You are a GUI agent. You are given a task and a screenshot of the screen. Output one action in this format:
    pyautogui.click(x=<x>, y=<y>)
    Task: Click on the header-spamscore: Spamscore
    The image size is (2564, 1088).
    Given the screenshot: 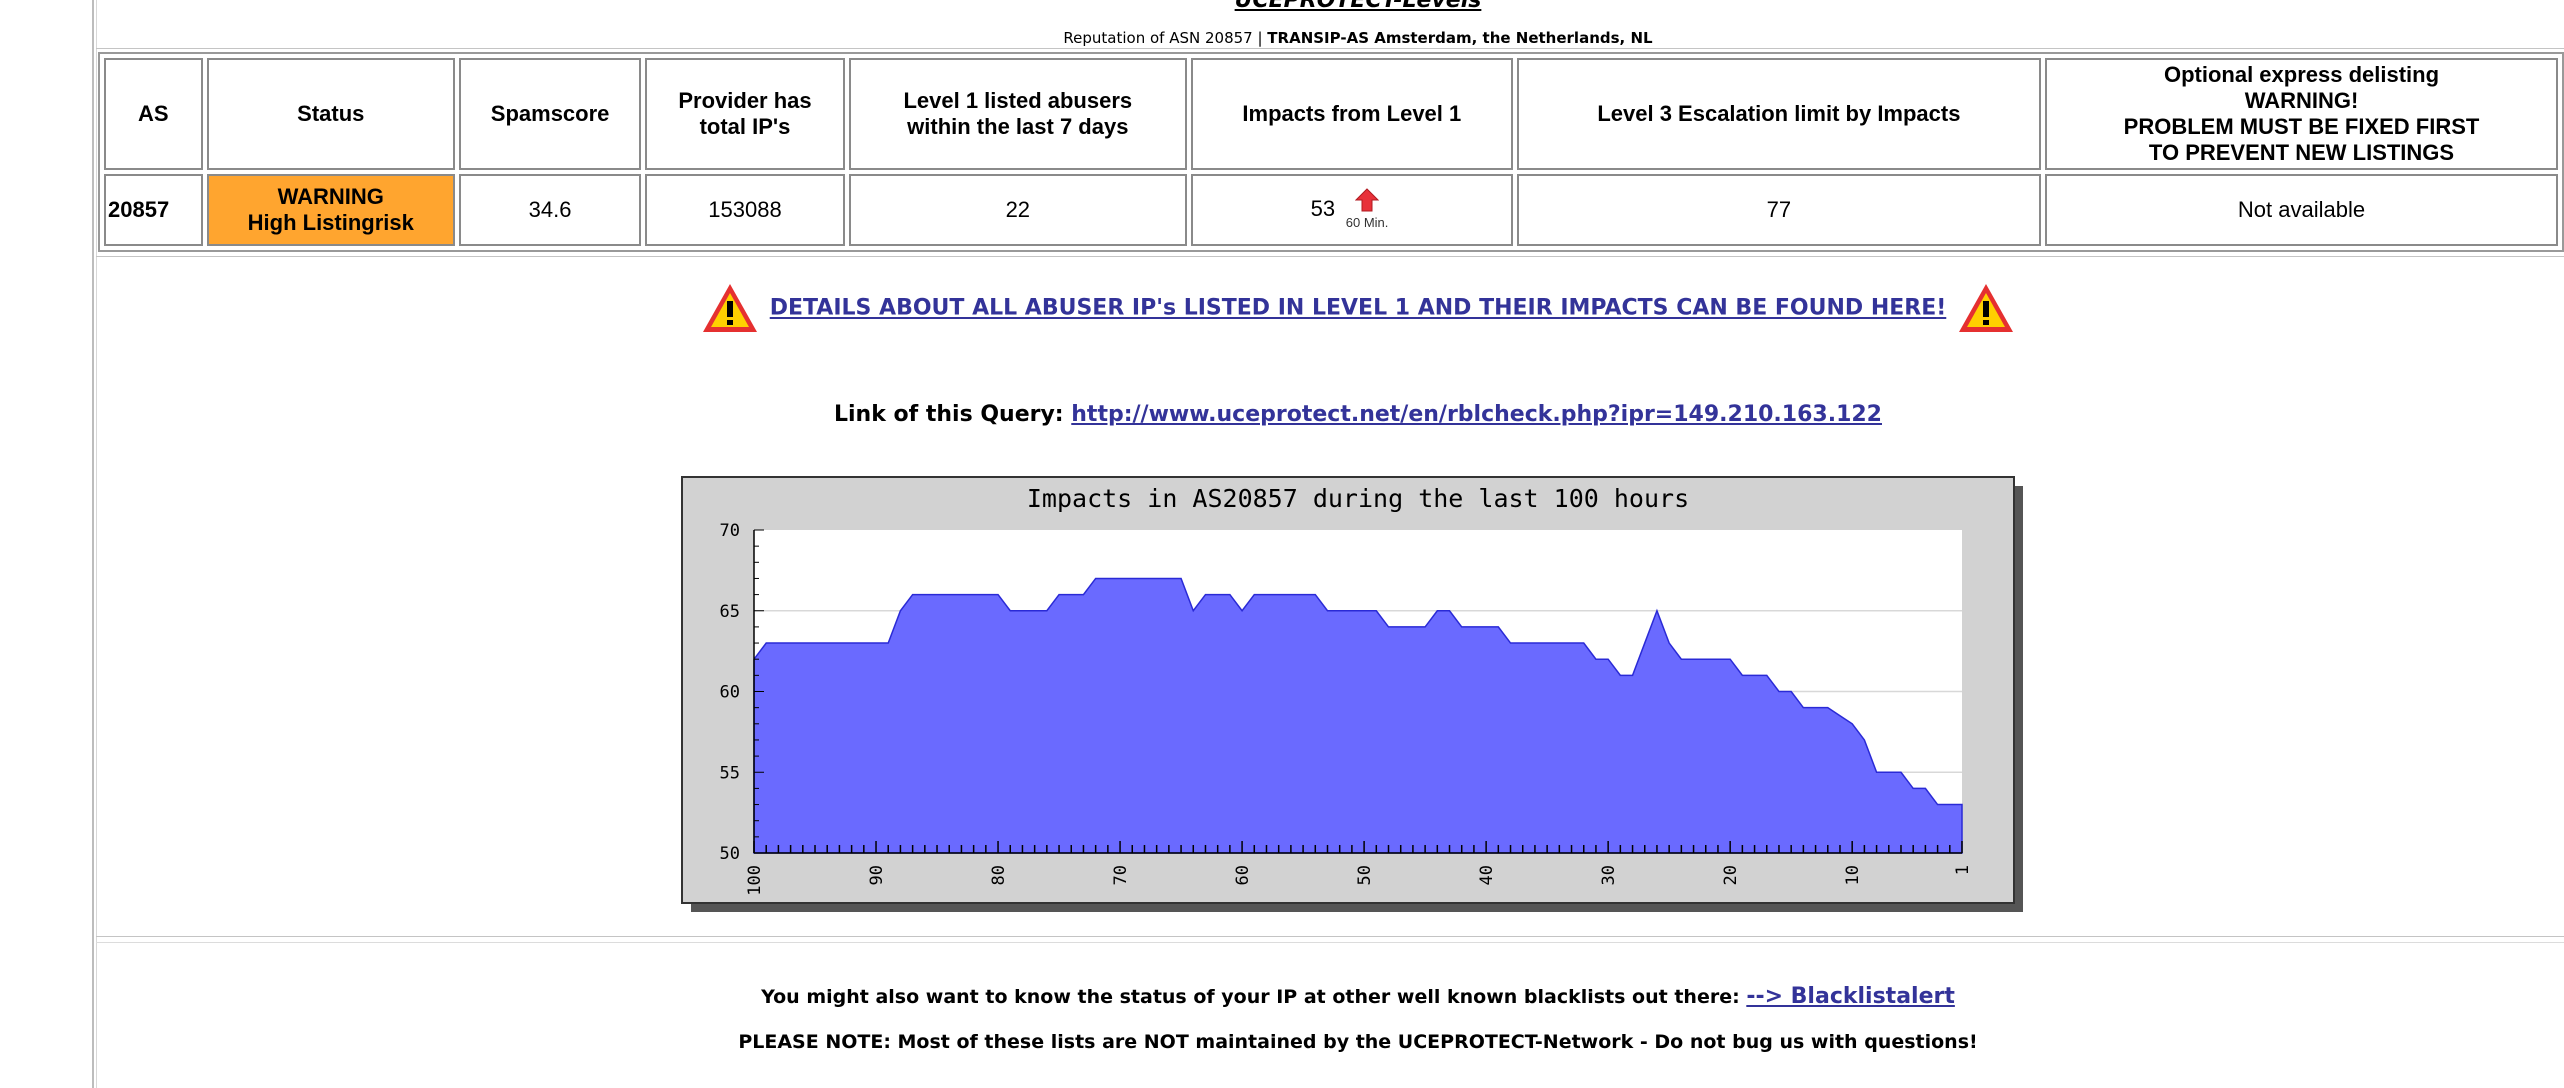 What is the action you would take?
    pyautogui.click(x=550, y=114)
    